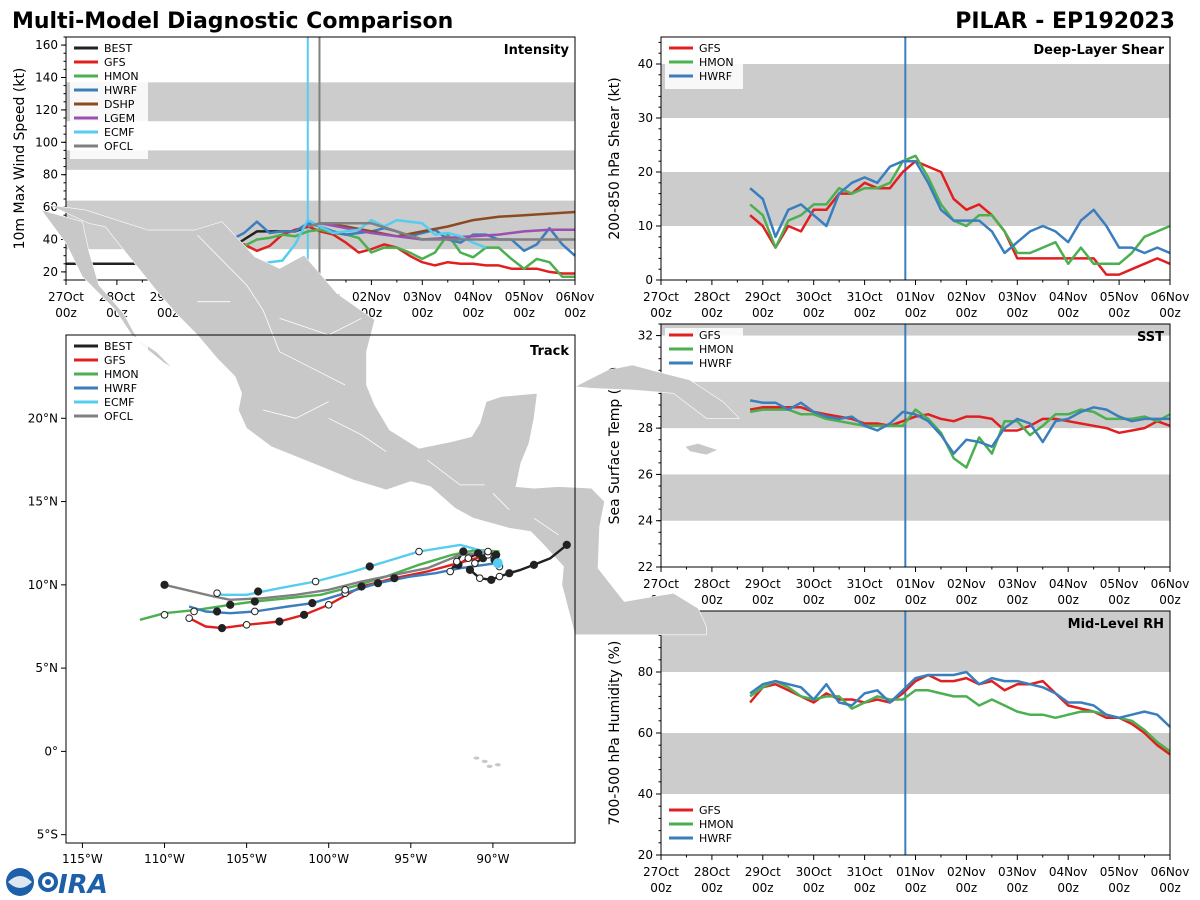 The image size is (1200, 900). Describe the element at coordinates (119, 104) in the screenshot. I see `legend-label: DSHP` at that location.